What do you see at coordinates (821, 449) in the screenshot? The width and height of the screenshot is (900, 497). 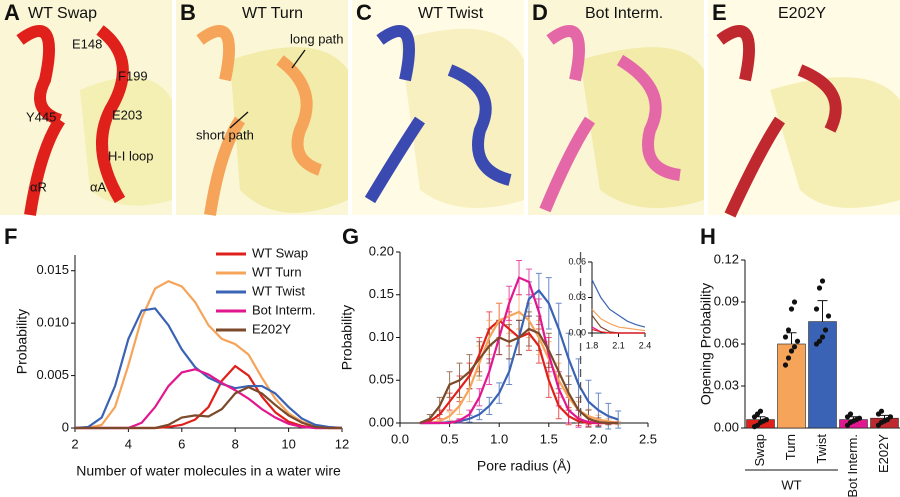 I see `x-tick-label: Twist` at bounding box center [821, 449].